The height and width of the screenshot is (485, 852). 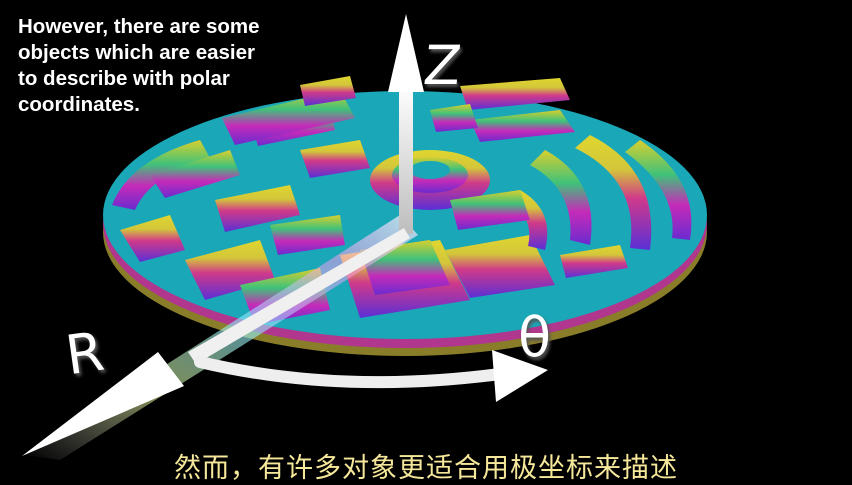 What do you see at coordinates (124, 78) in the screenshot?
I see `caption-line-3: to describe with polar` at bounding box center [124, 78].